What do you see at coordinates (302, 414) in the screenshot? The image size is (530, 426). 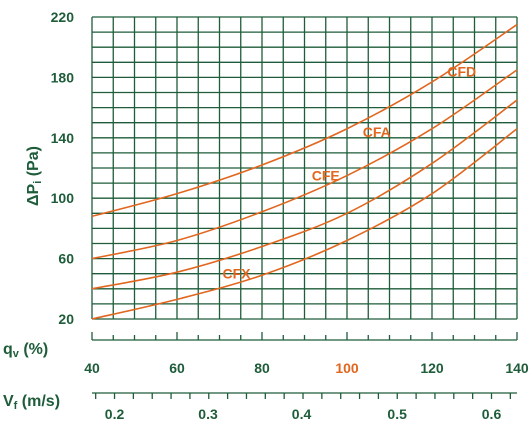 I see `vf-tick-label: 0.4` at bounding box center [302, 414].